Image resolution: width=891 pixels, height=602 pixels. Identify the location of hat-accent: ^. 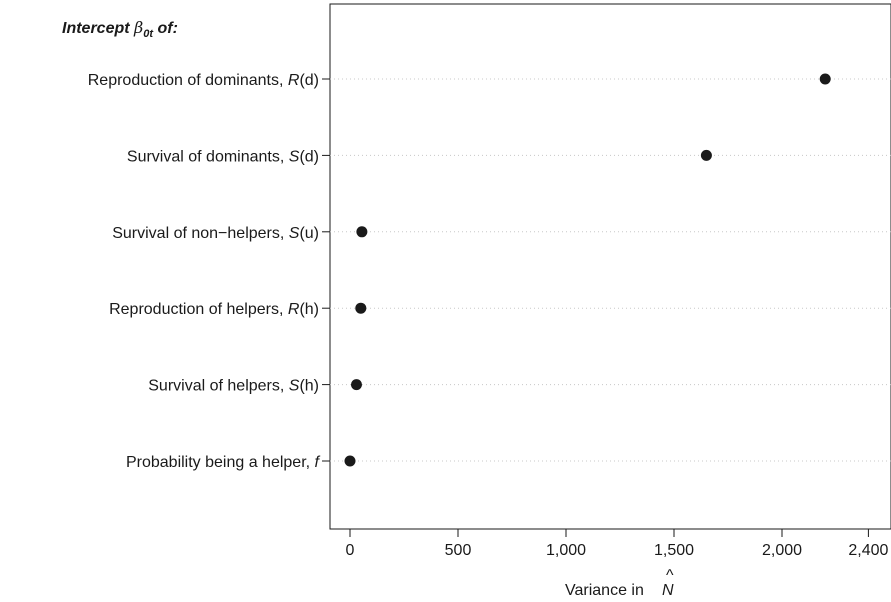
(670, 575).